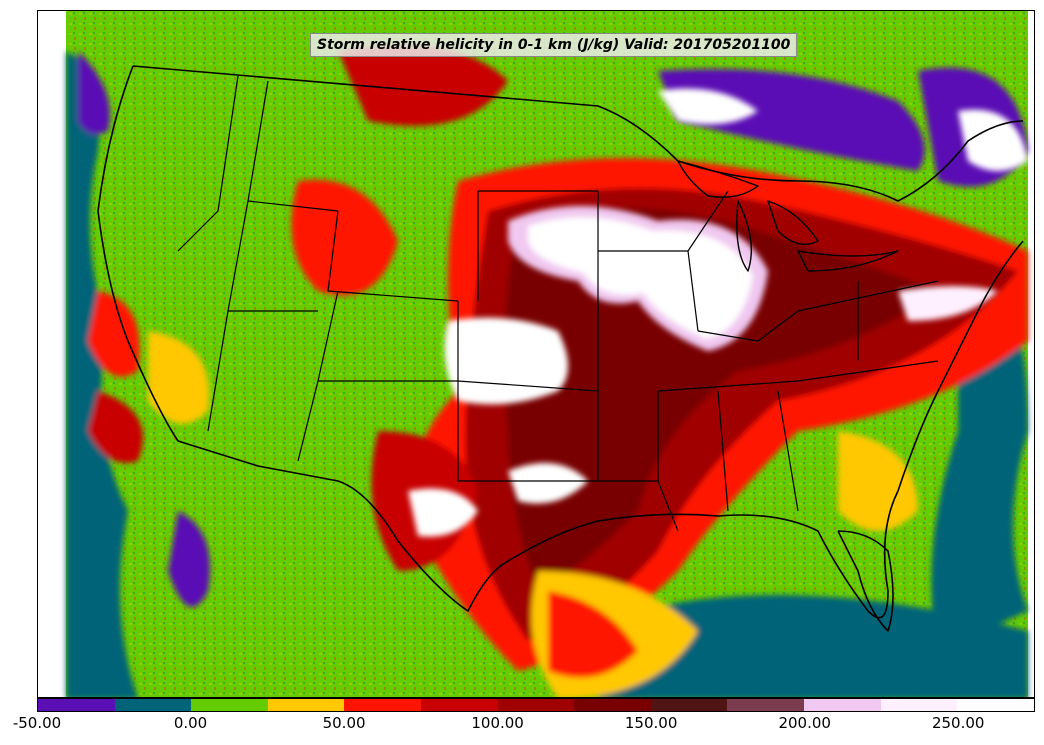  I want to click on contour-east-yellow, so click(878, 481).